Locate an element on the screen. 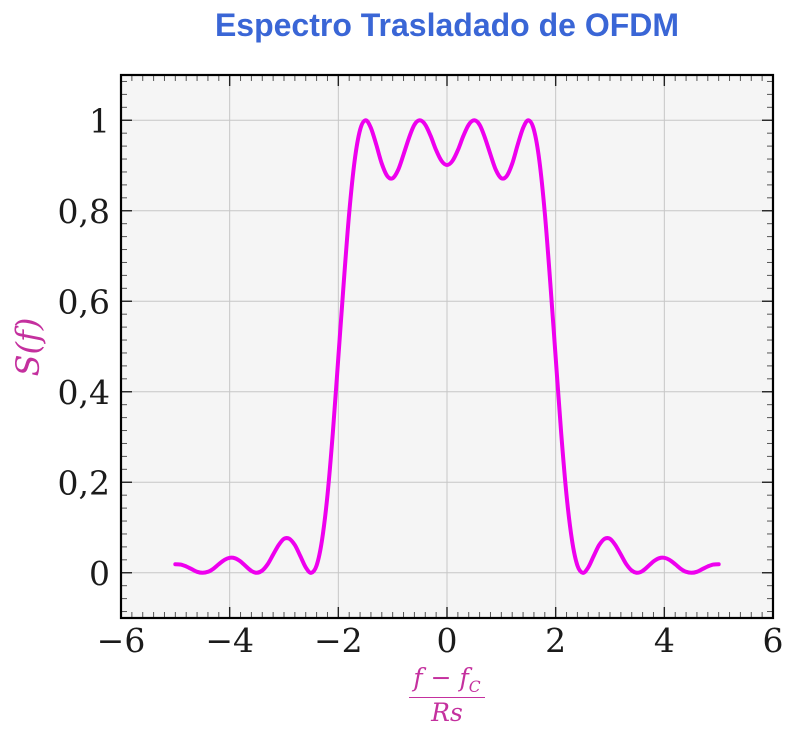 The image size is (794, 731). y-tick-label: 0,8 is located at coordinates (84, 211).